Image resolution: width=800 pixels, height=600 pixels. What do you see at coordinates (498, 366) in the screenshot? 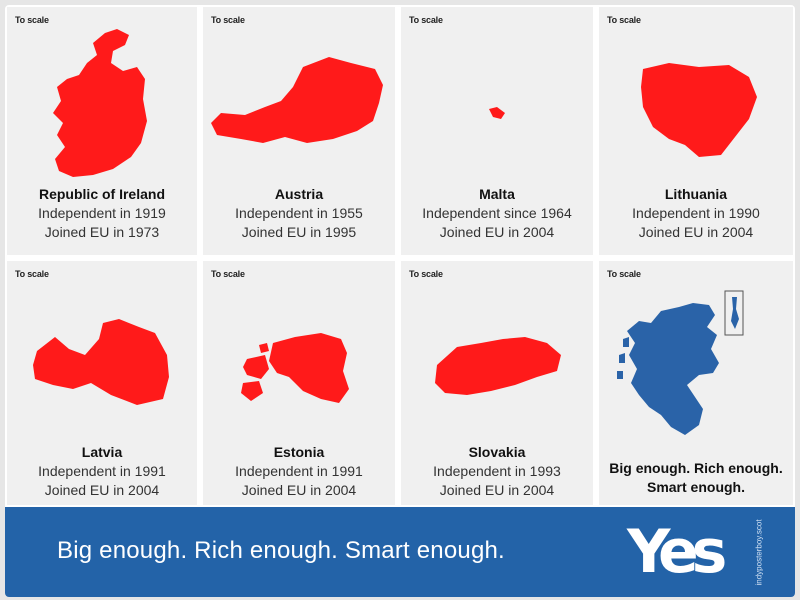
I see `slovakia-map-icon` at bounding box center [498, 366].